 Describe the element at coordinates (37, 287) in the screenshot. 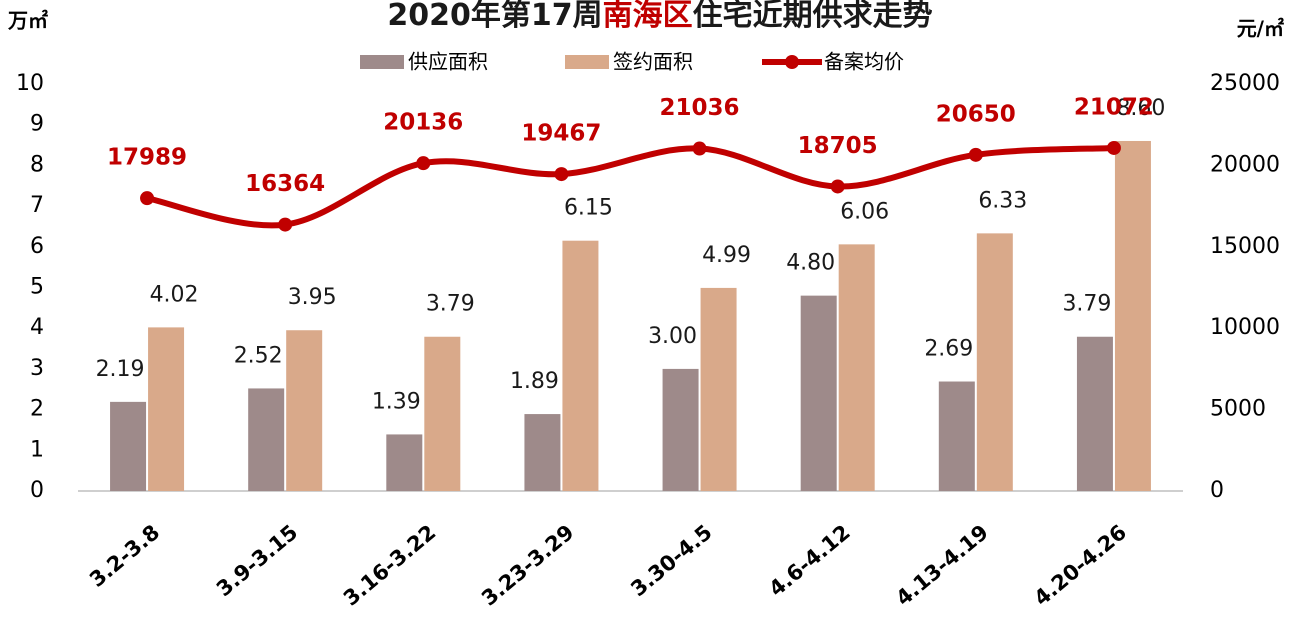

I see `y-tick-label: 5` at that location.